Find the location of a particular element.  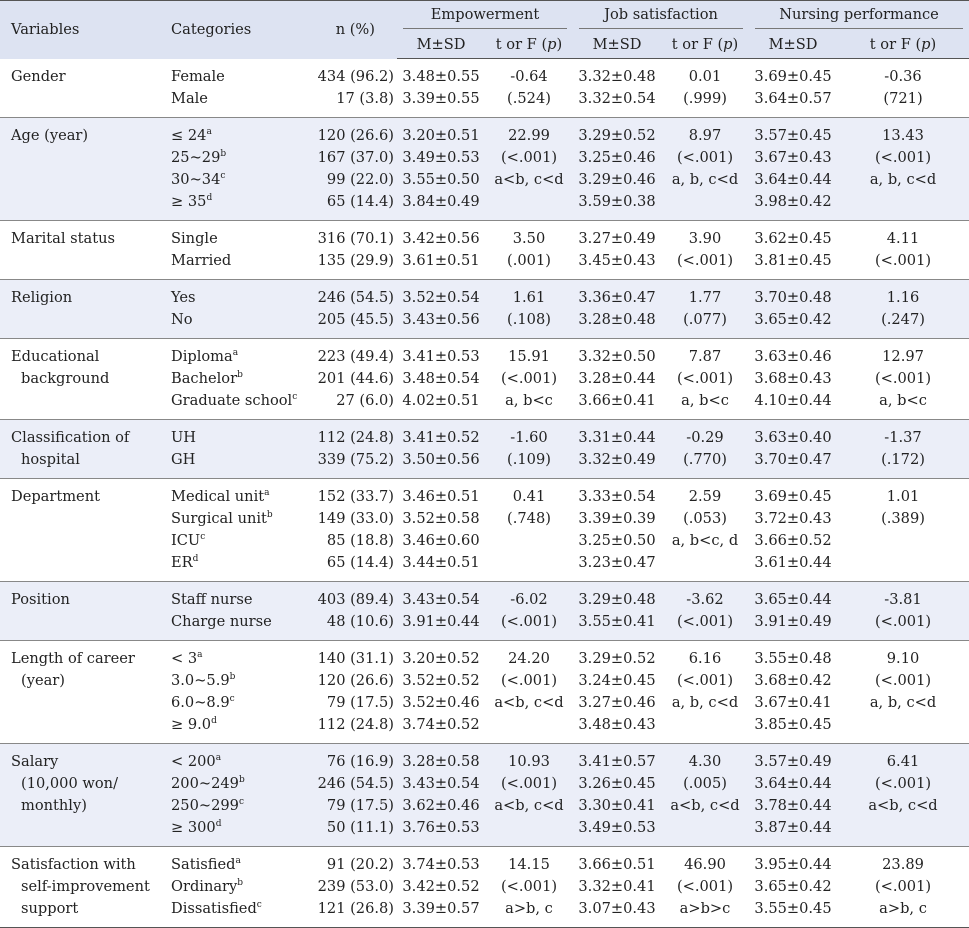

category-label: 250~299c is located at coordinates (207, 805).